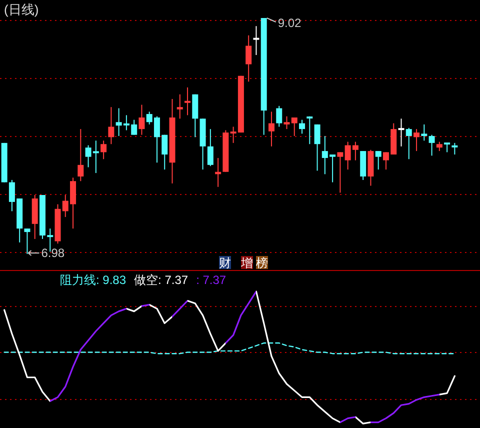 This screenshot has width=480, height=428. Describe the element at coordinates (21, 9) in the screenshot. I see `chart-title: (日线)` at that location.